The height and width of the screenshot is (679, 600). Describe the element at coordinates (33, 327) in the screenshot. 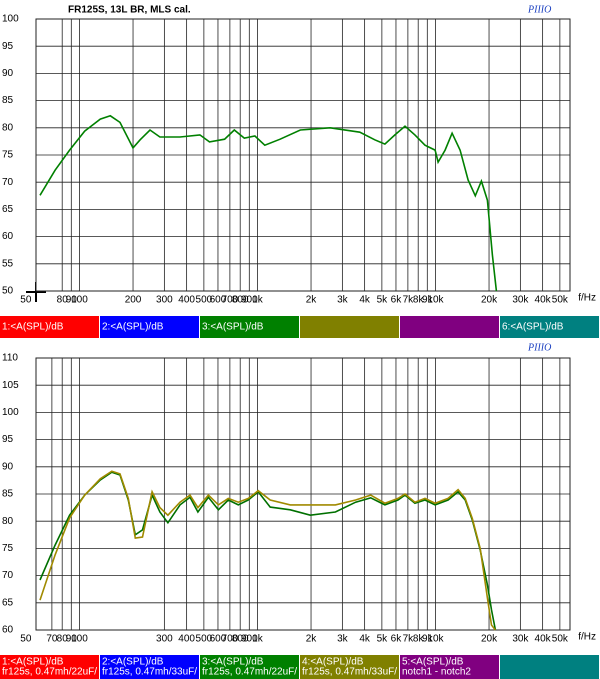

I see `channel-label: 1:<A(SPL)/dB` at that location.